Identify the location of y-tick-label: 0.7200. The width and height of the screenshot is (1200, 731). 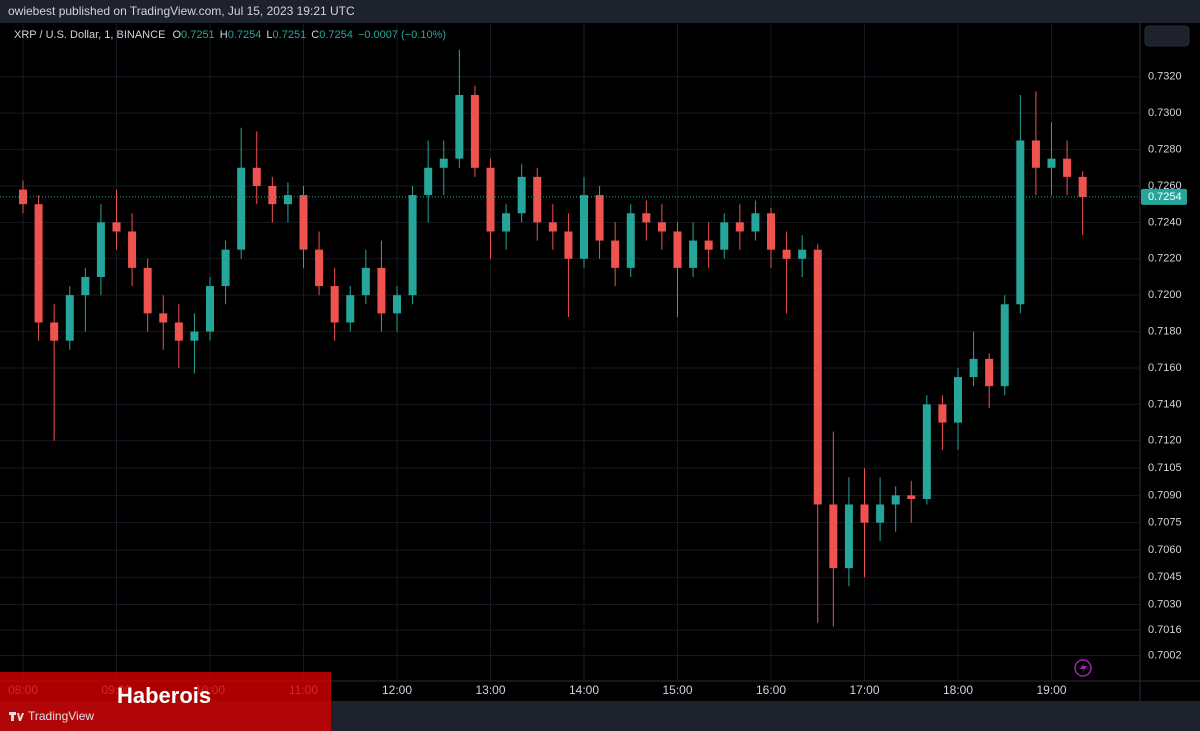
(1165, 295).